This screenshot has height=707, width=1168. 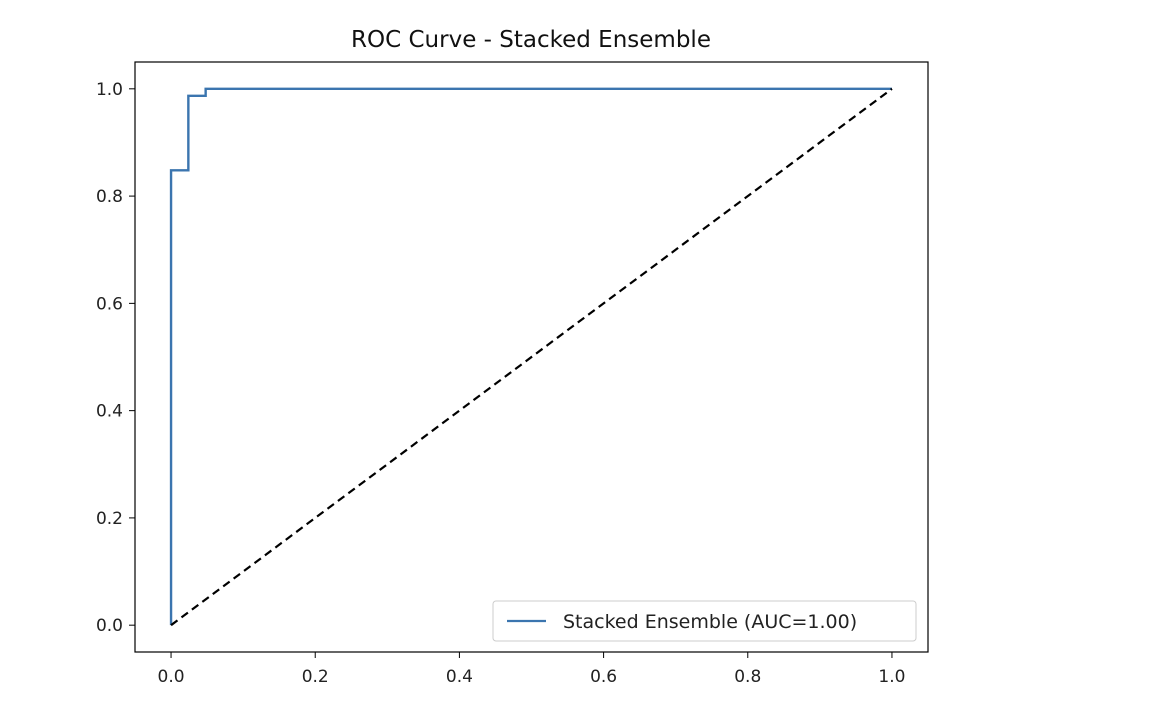 What do you see at coordinates (109, 626) in the screenshot?
I see `y-tick-label: 0.0` at bounding box center [109, 626].